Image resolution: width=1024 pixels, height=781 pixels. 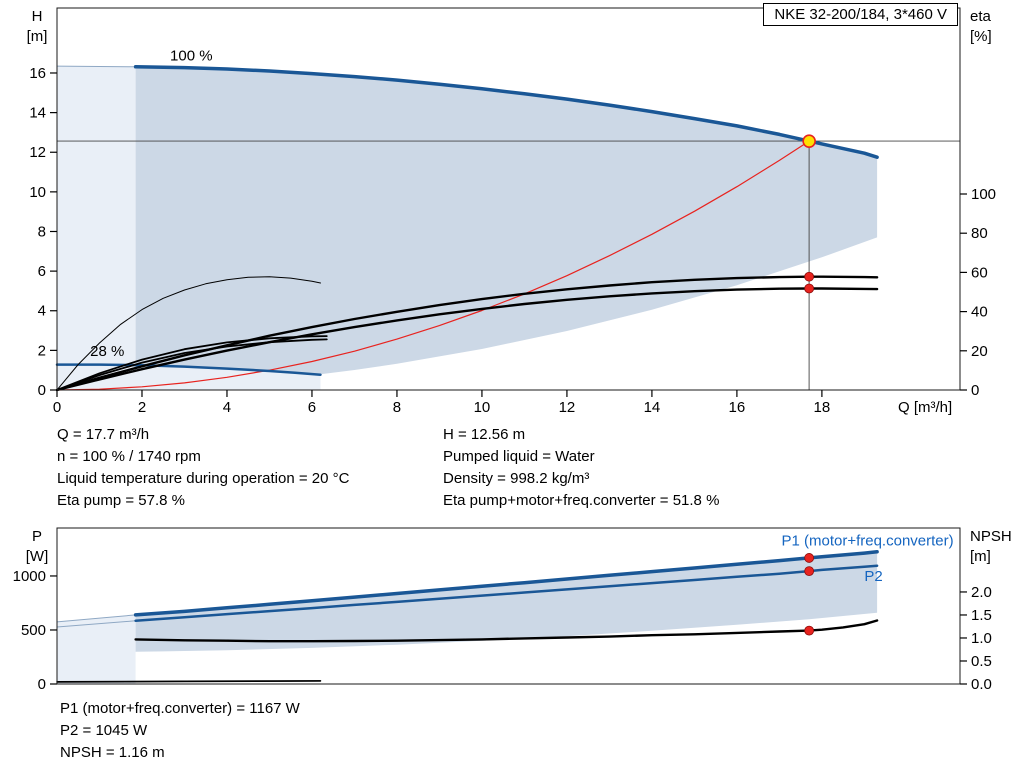 I want to click on pump-curve-100-thin, so click(x=96, y=66).